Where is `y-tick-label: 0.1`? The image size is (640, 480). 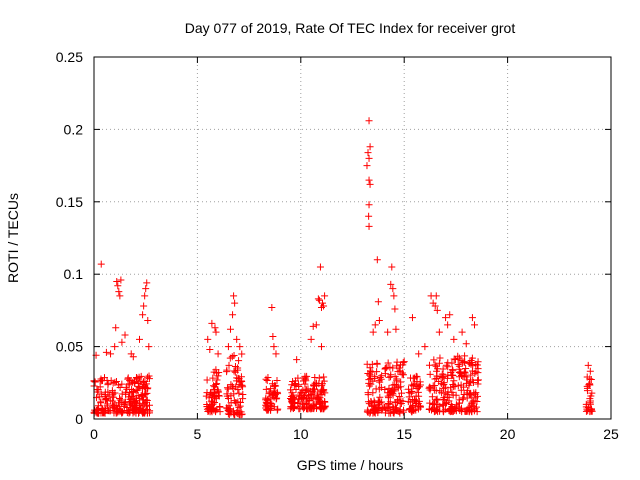 y-tick-label: 0.1 is located at coordinates (74, 274).